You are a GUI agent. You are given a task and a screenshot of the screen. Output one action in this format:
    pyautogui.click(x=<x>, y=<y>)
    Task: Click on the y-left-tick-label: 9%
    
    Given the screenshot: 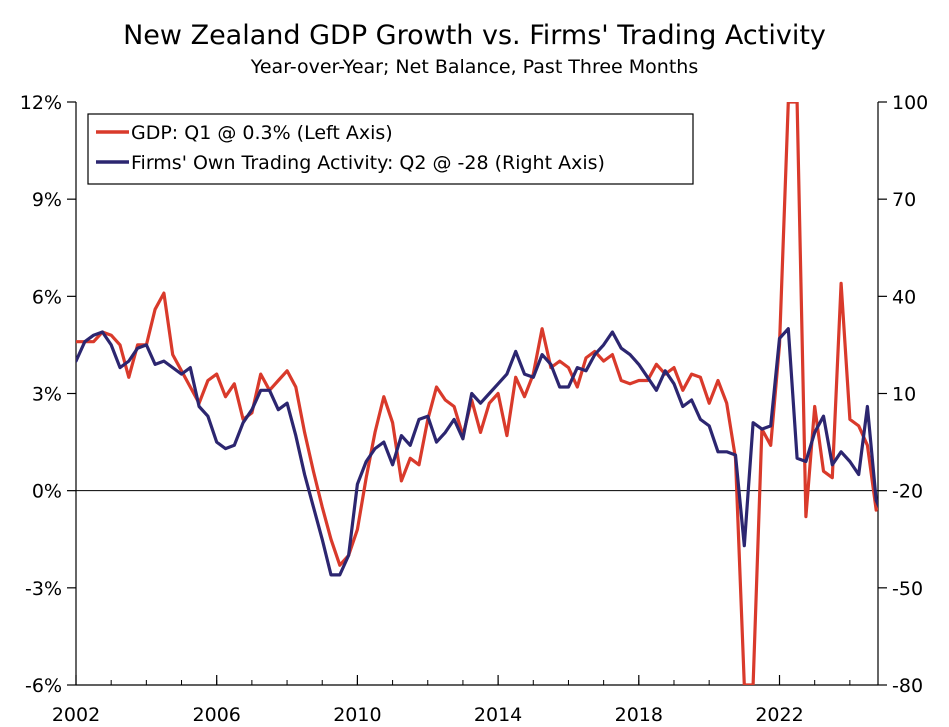 What is the action you would take?
    pyautogui.click(x=47, y=200)
    